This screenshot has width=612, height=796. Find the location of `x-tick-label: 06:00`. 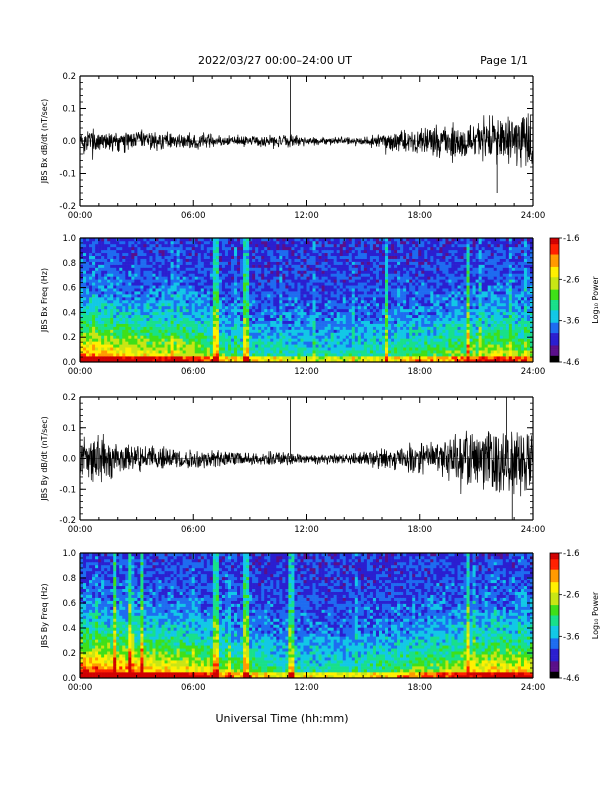

x-tick-label: 06:00 is located at coordinates (193, 216).